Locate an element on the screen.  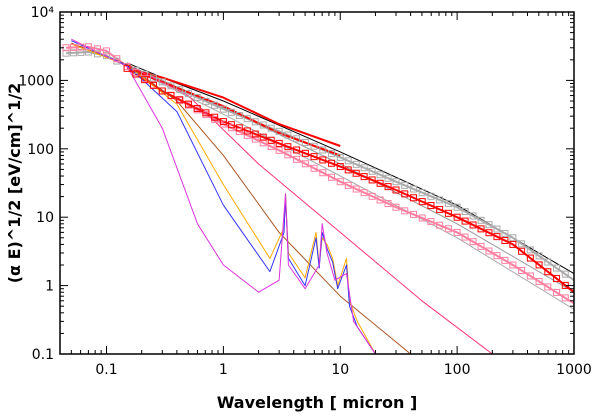
x-tick-label: 1000 is located at coordinates (574, 370).